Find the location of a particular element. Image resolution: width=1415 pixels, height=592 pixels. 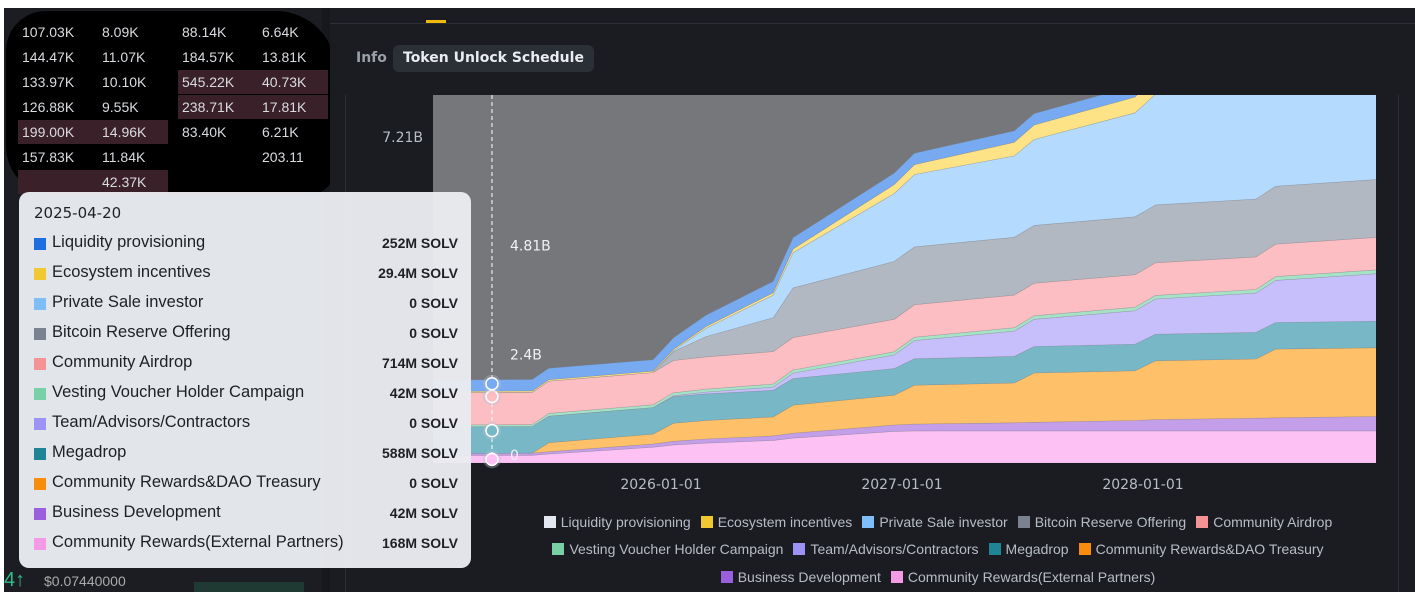

legend-item: Vesting Voucher Holder Campaign is located at coordinates (667, 549).